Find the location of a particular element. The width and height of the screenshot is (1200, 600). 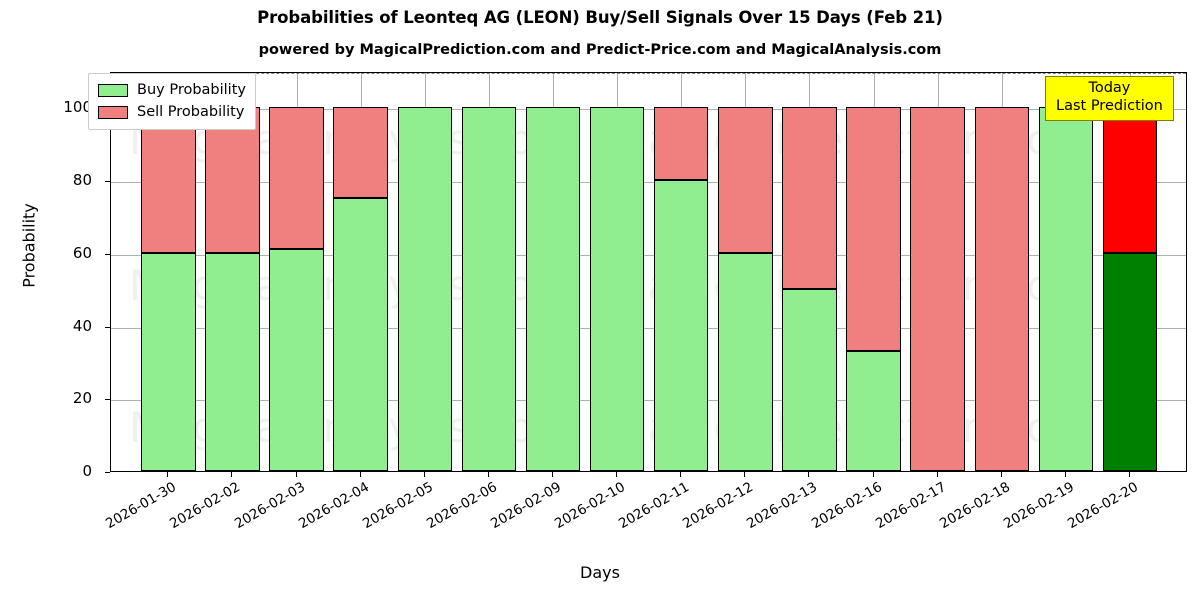

x-tick-label: 2026-02-02 is located at coordinates (205, 506).